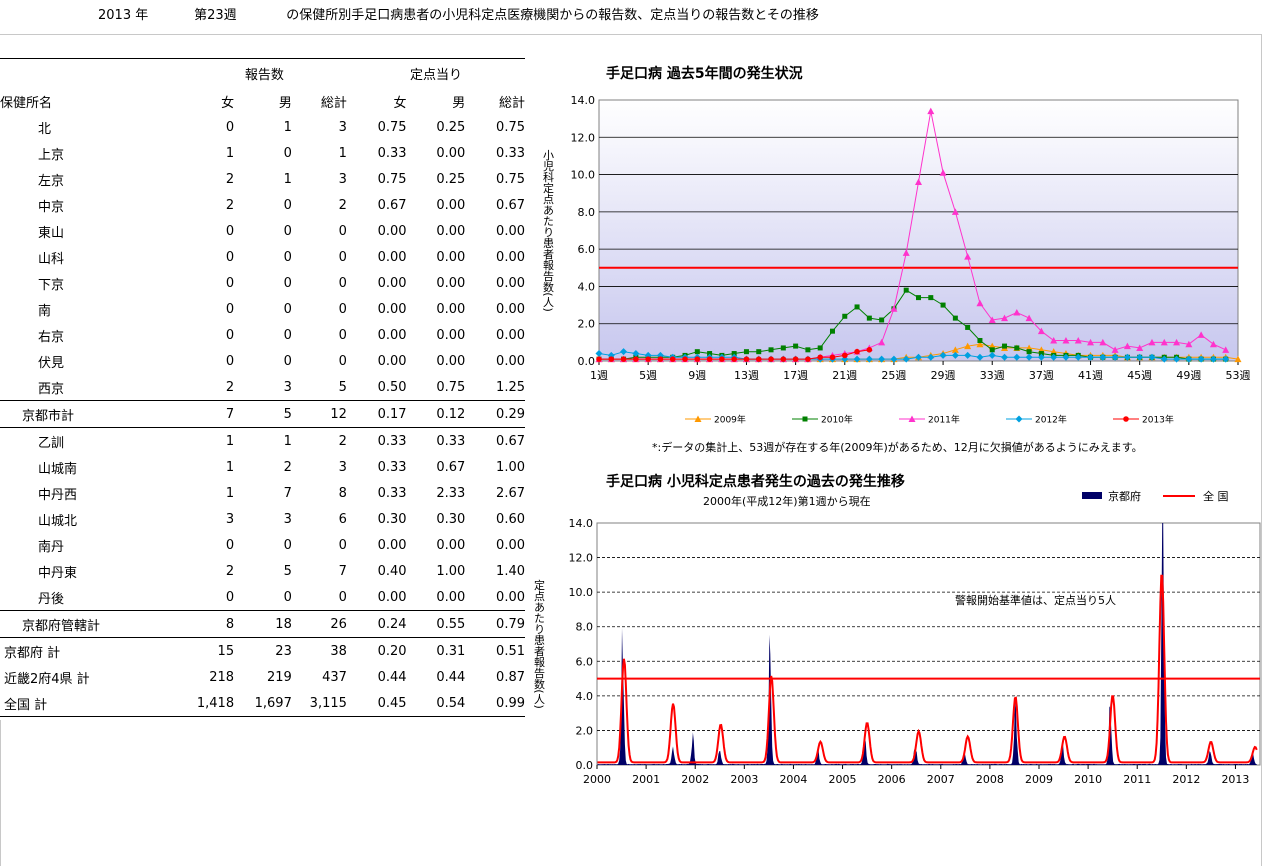 This screenshot has height=866, width=1269. I want to click on chart1-xtick-label: 33週, so click(992, 375).